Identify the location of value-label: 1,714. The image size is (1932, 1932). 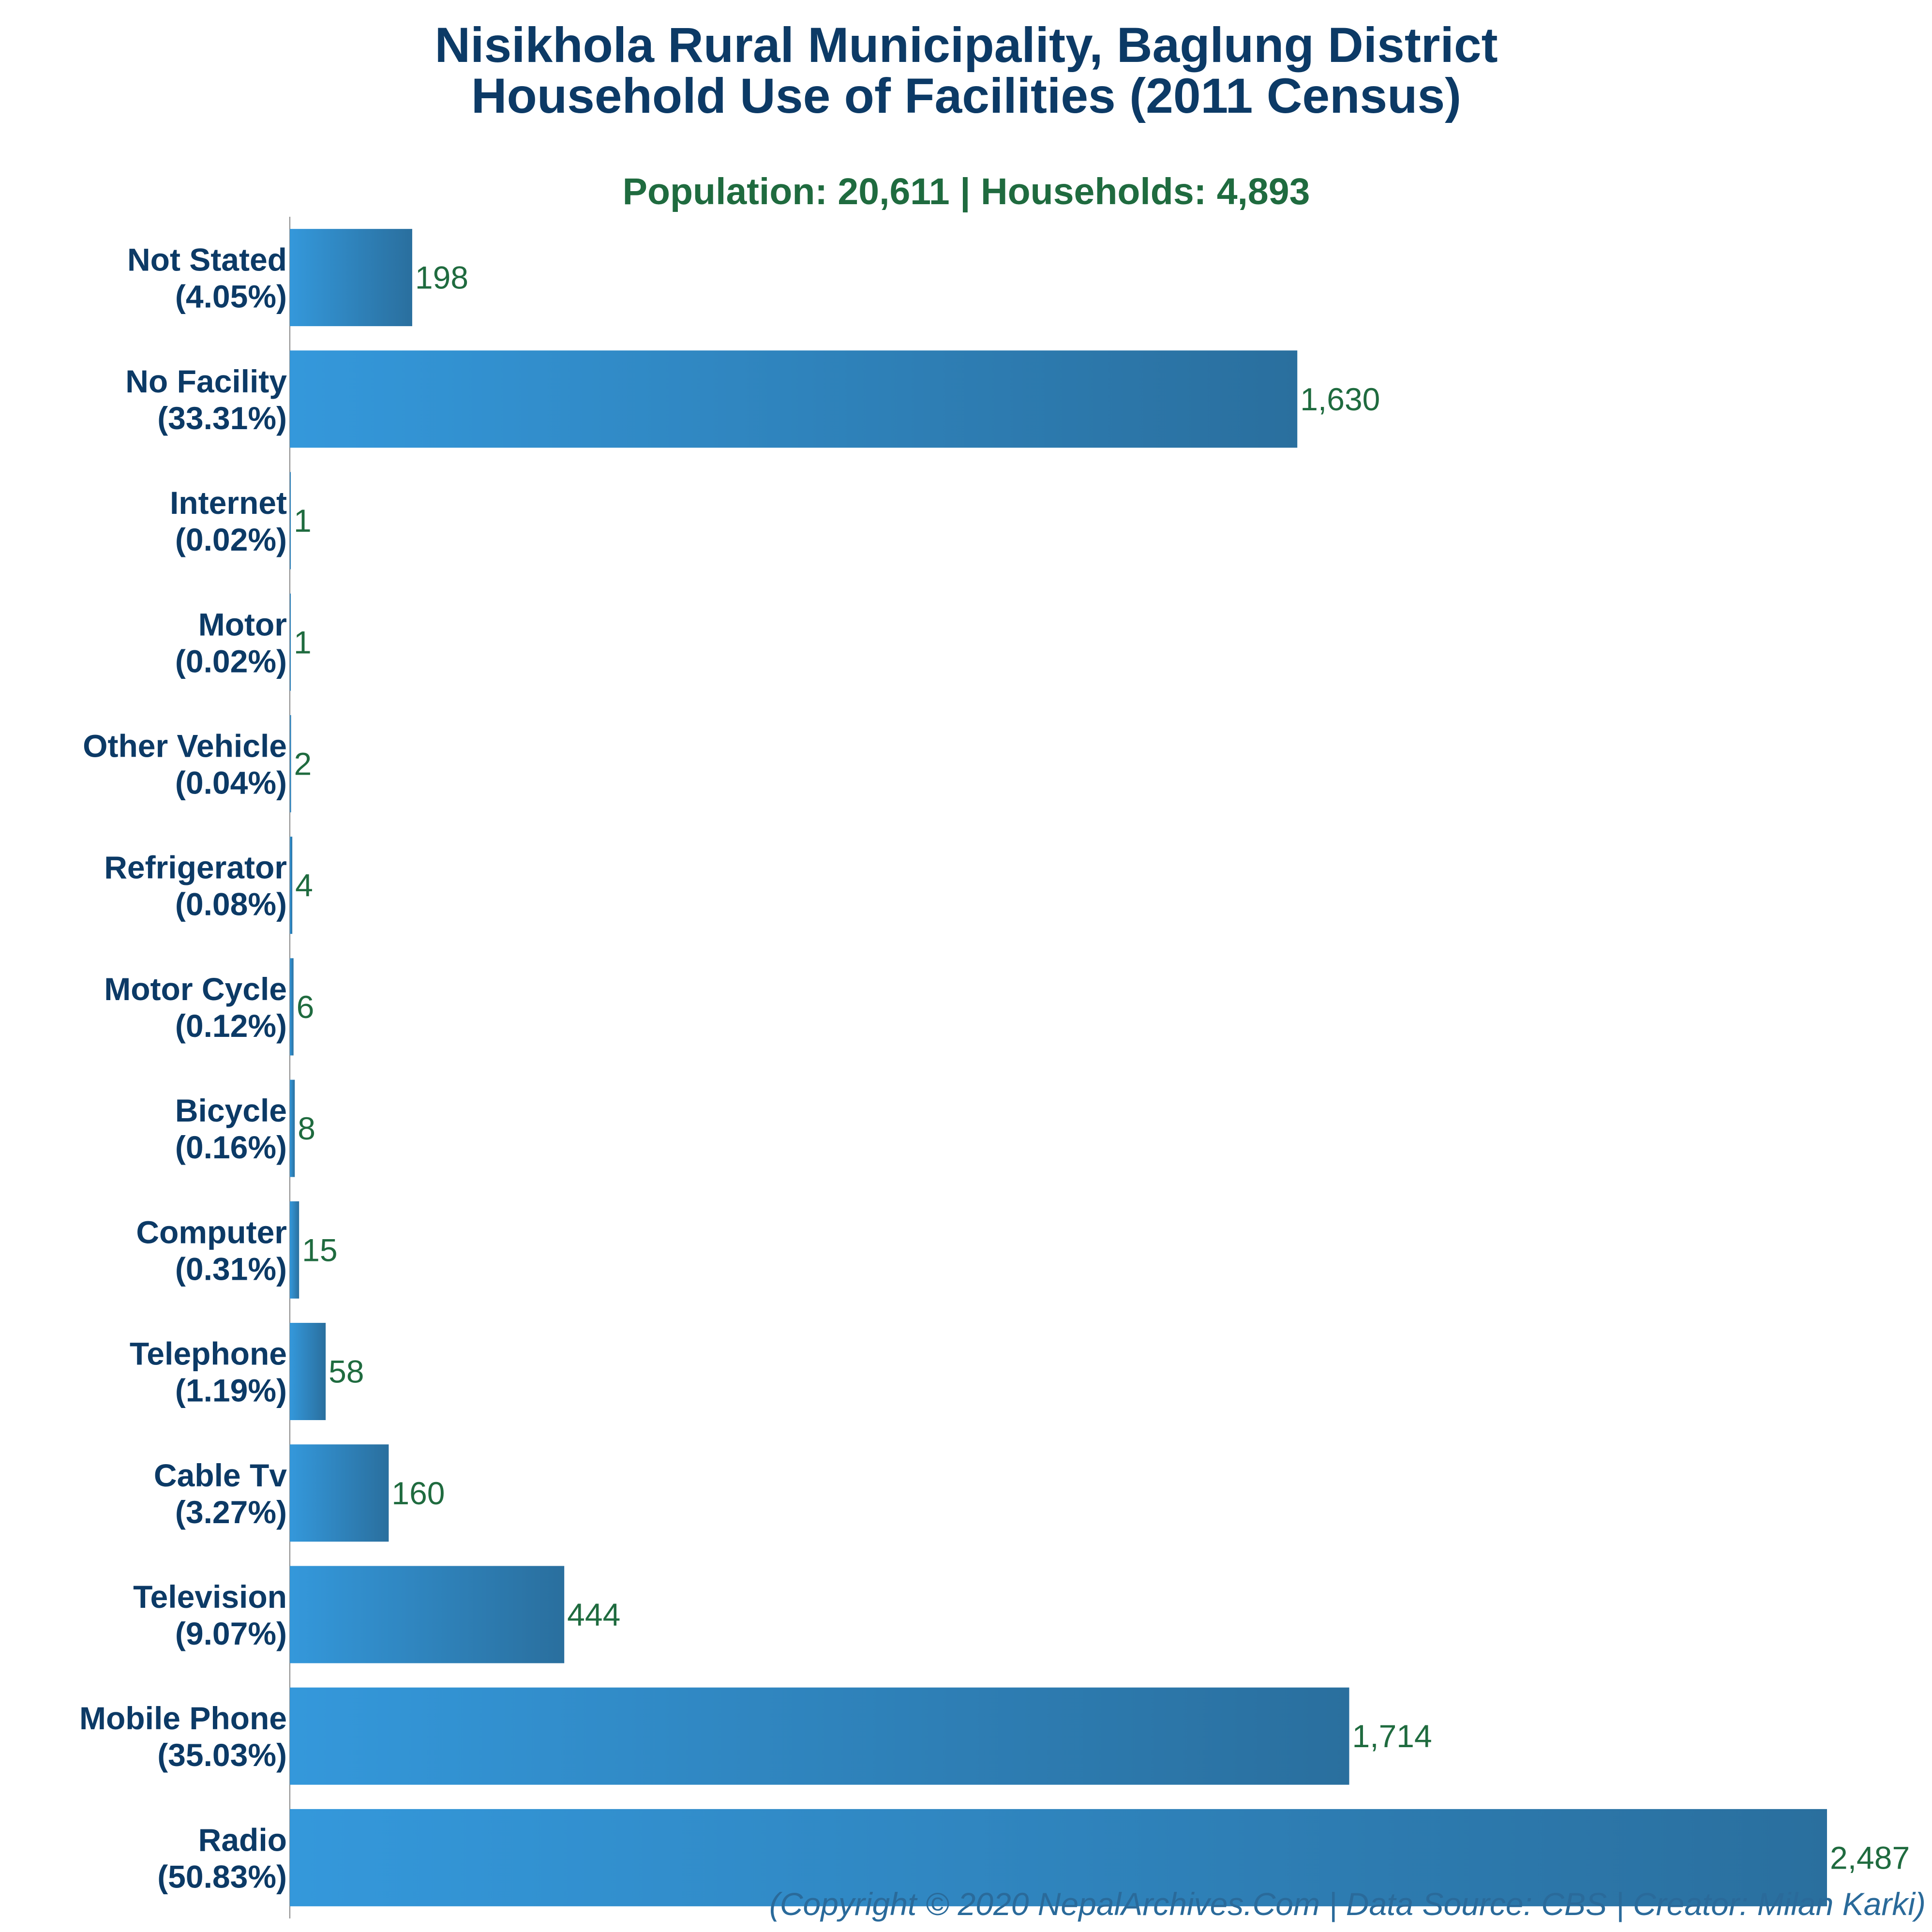
(1392, 1736).